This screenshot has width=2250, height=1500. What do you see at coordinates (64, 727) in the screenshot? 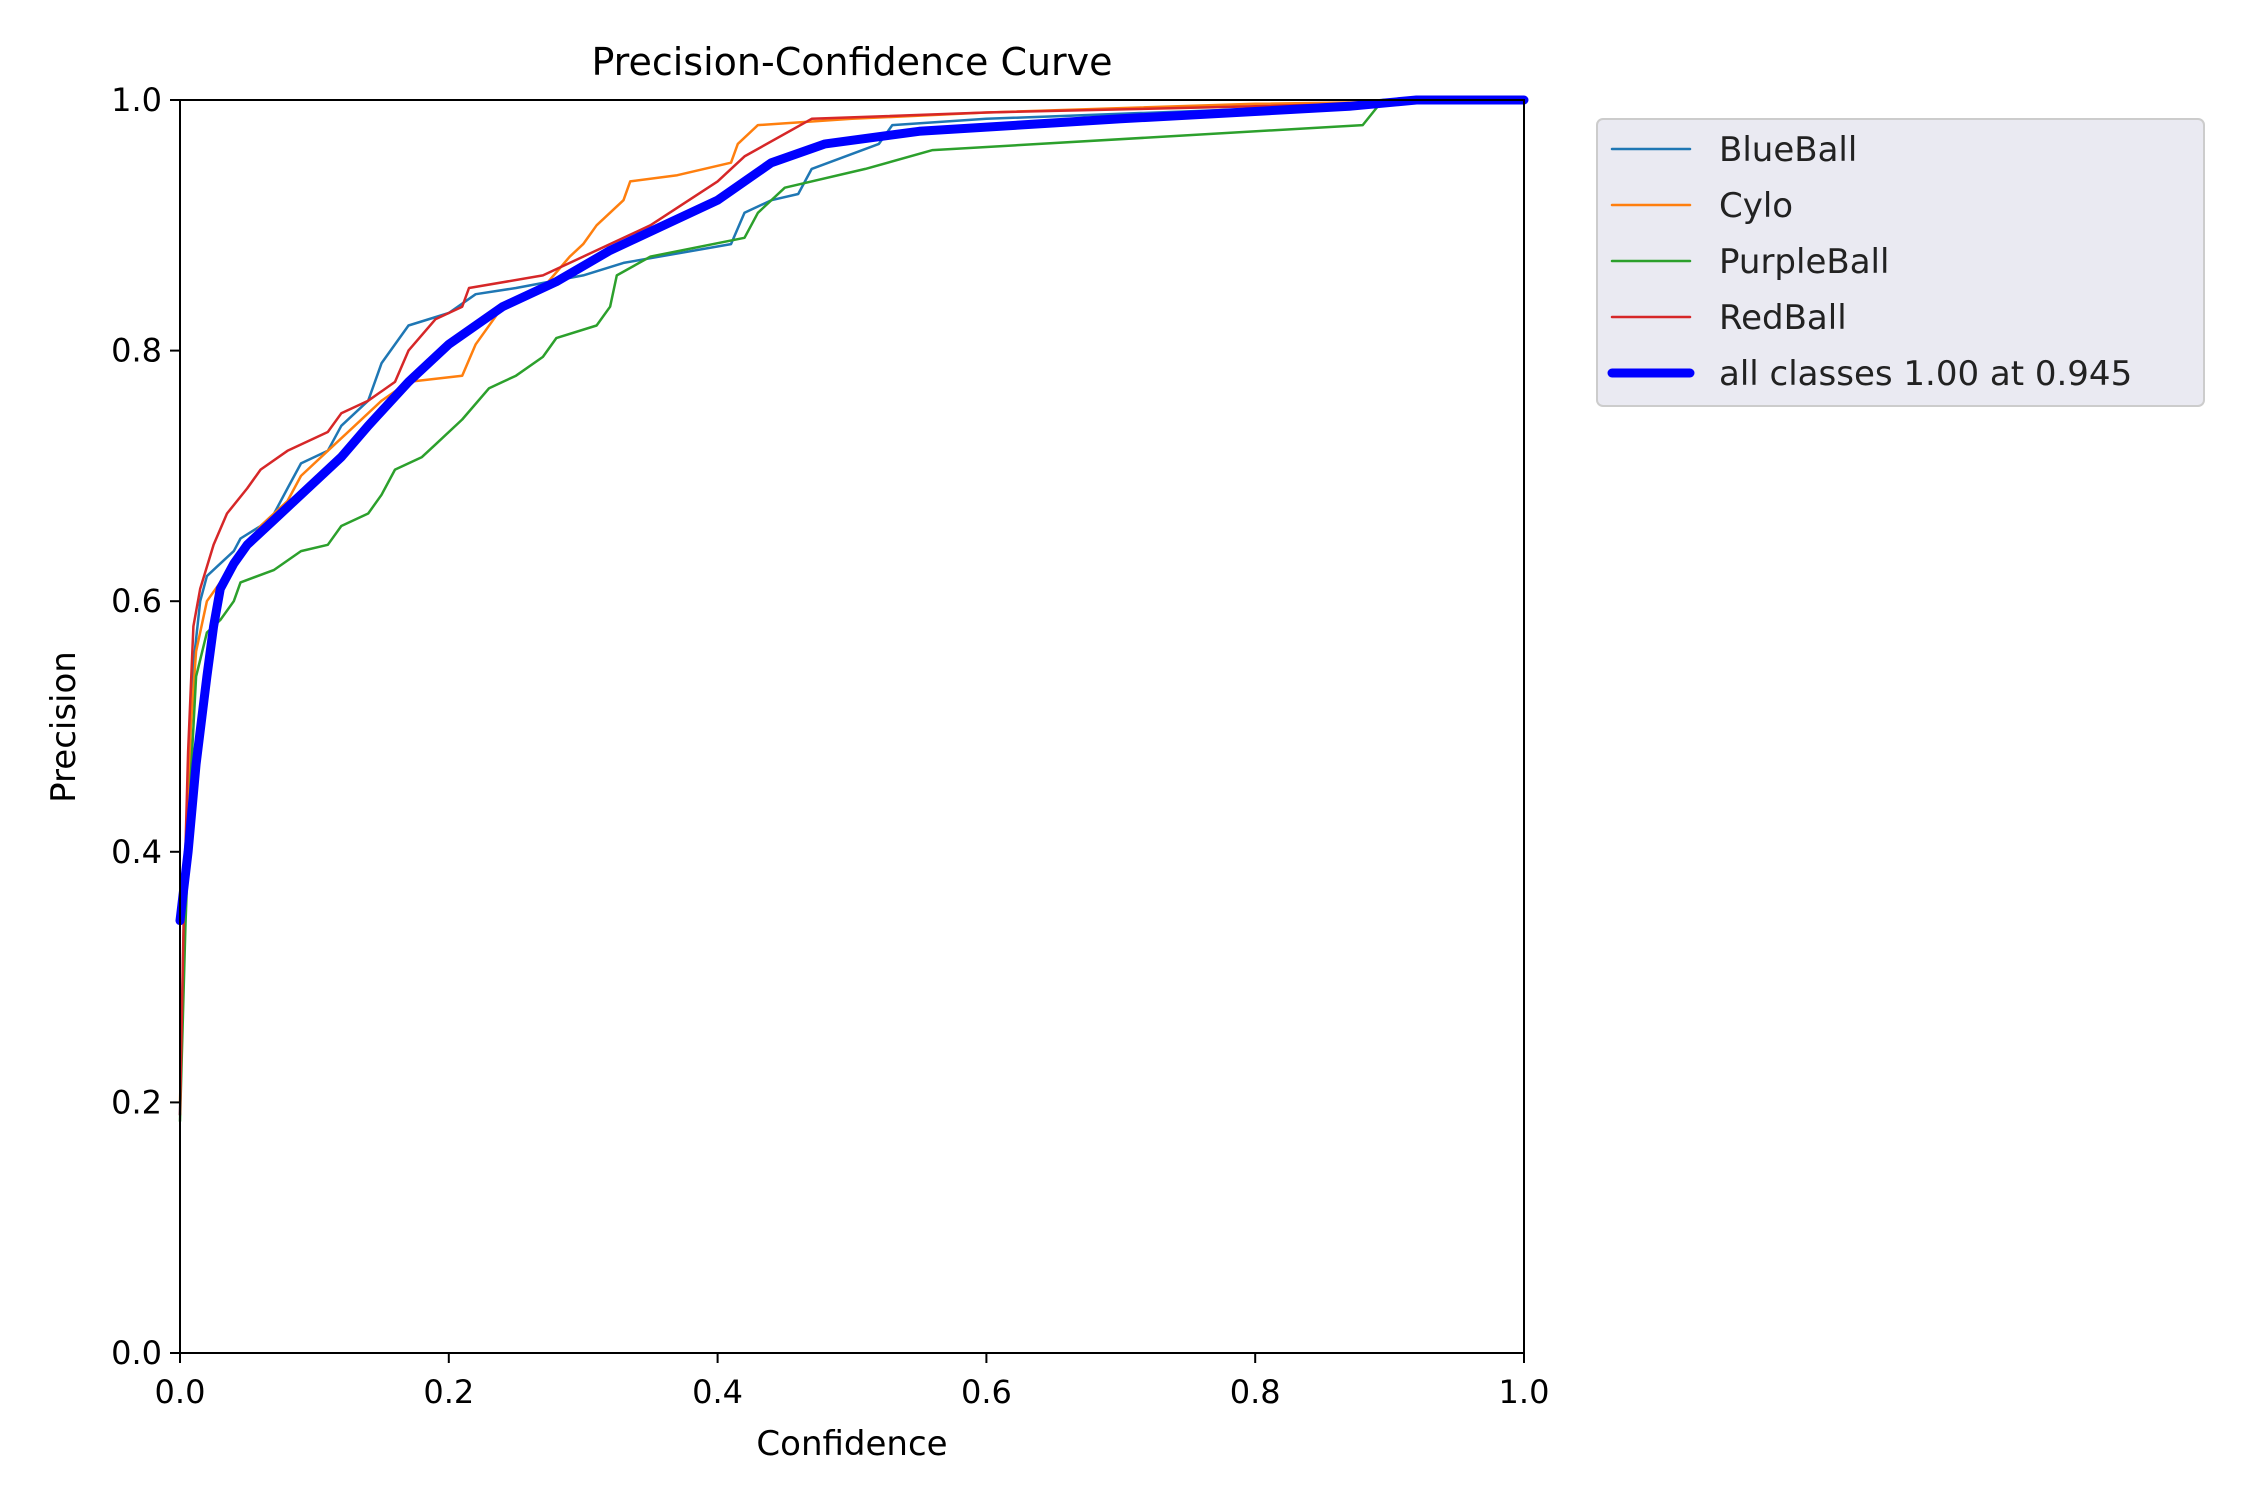
I see `y-axis-label: Precision` at bounding box center [64, 727].